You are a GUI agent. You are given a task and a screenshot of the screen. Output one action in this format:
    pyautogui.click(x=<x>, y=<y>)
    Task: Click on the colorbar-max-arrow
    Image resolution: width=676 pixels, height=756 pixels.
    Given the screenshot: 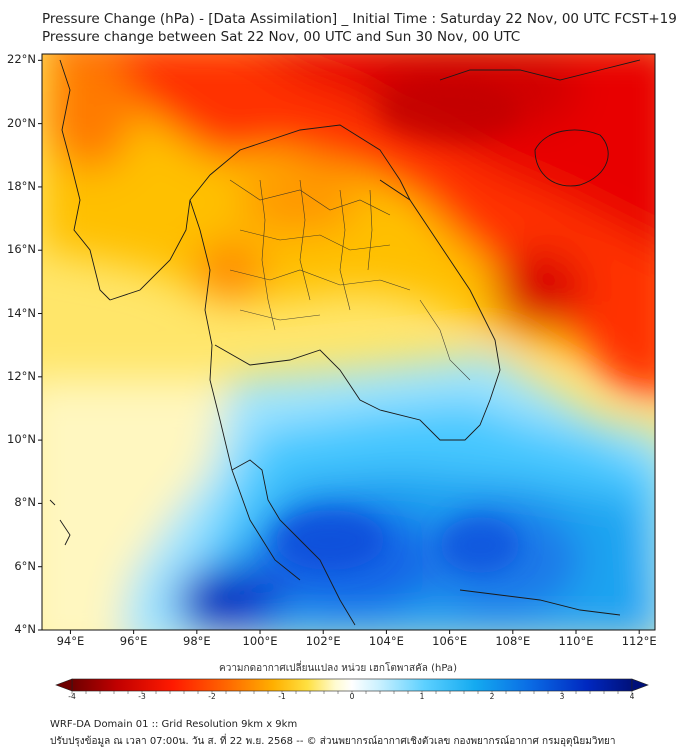 What is the action you would take?
    pyautogui.click(x=640, y=685)
    